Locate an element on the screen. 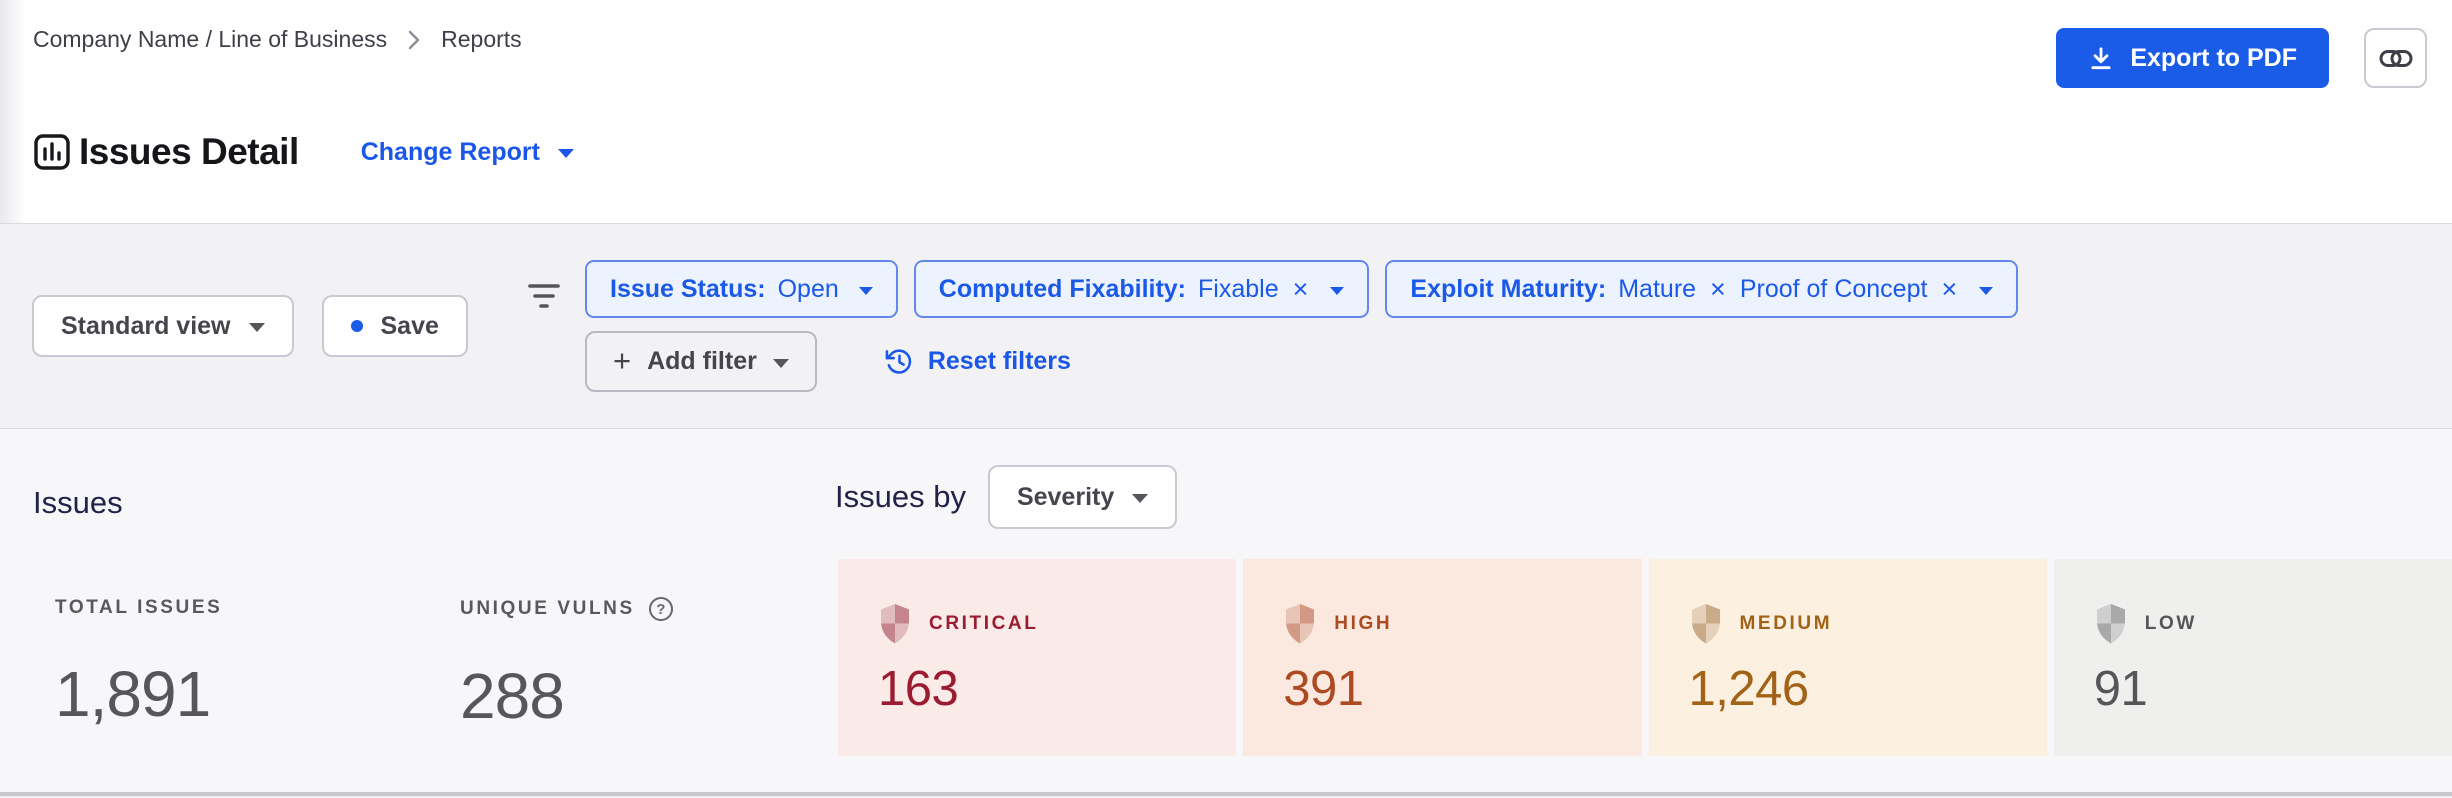 Image resolution: width=2452 pixels, height=798 pixels. issues-section-title: Issues is located at coordinates (78, 502).